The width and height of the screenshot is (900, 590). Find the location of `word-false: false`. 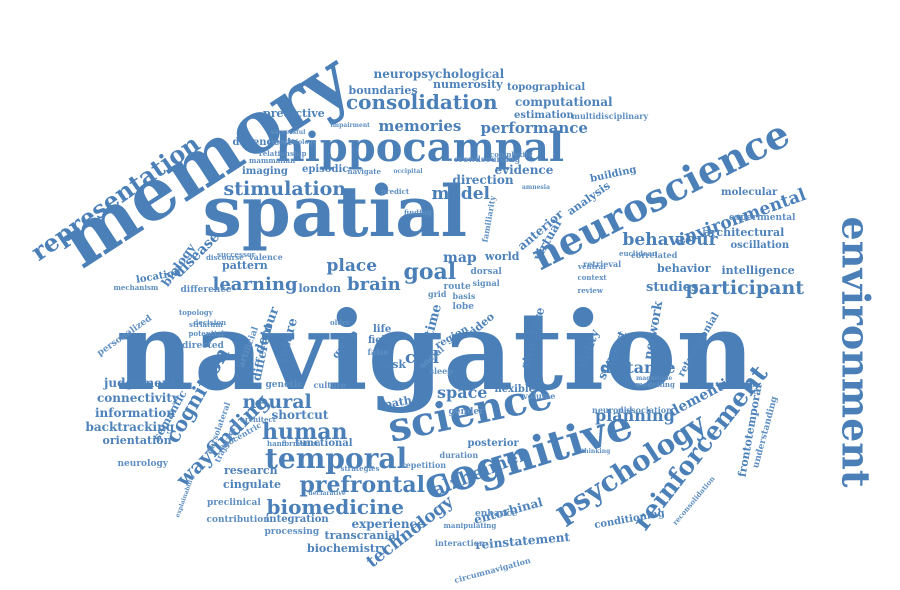

word-false: false is located at coordinates (378, 352).